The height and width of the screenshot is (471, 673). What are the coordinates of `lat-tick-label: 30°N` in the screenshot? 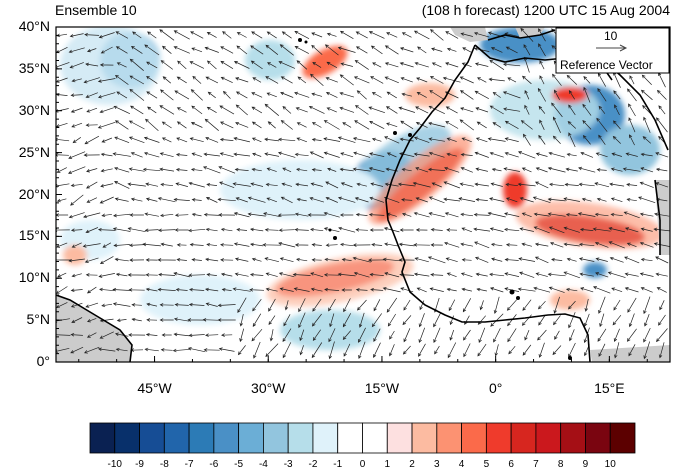 It's located at (34, 109).